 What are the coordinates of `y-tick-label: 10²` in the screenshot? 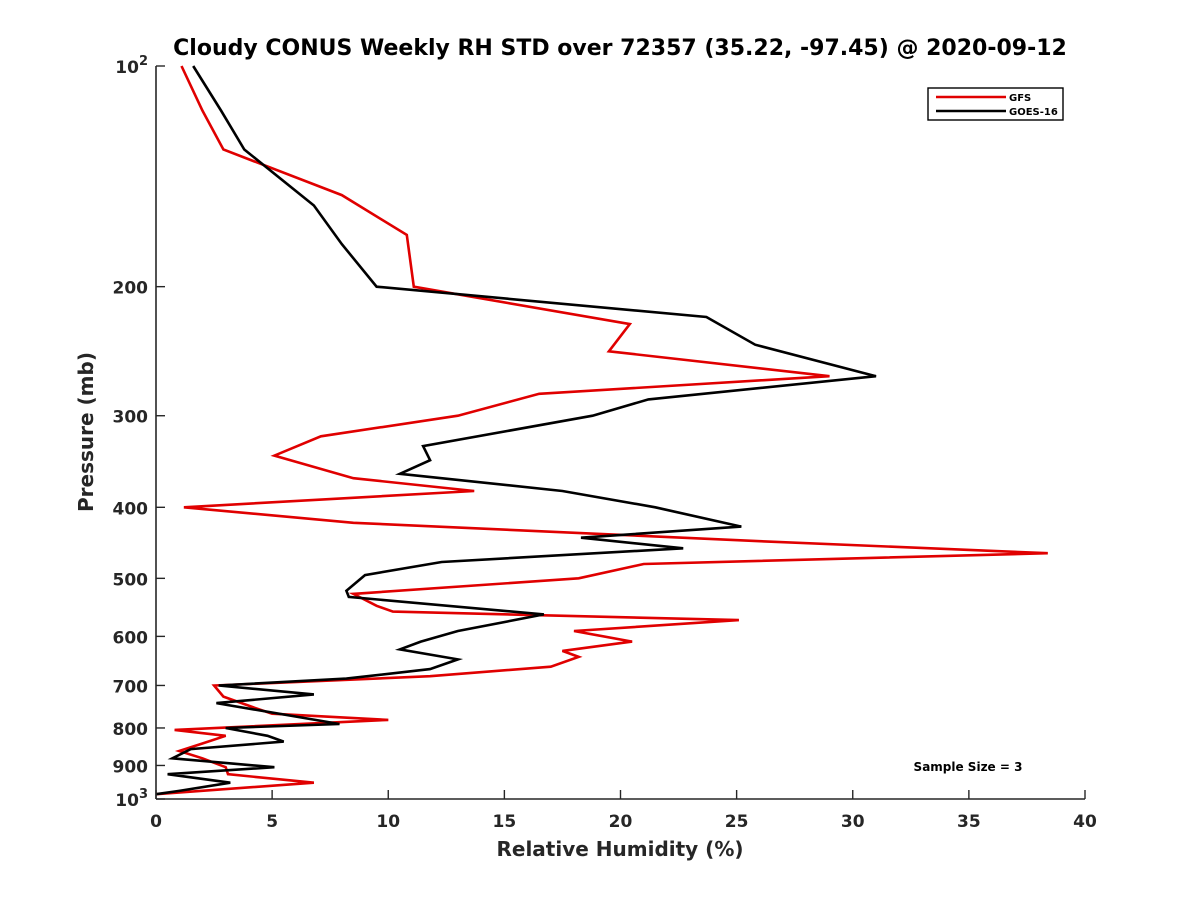 It's located at (131, 66).